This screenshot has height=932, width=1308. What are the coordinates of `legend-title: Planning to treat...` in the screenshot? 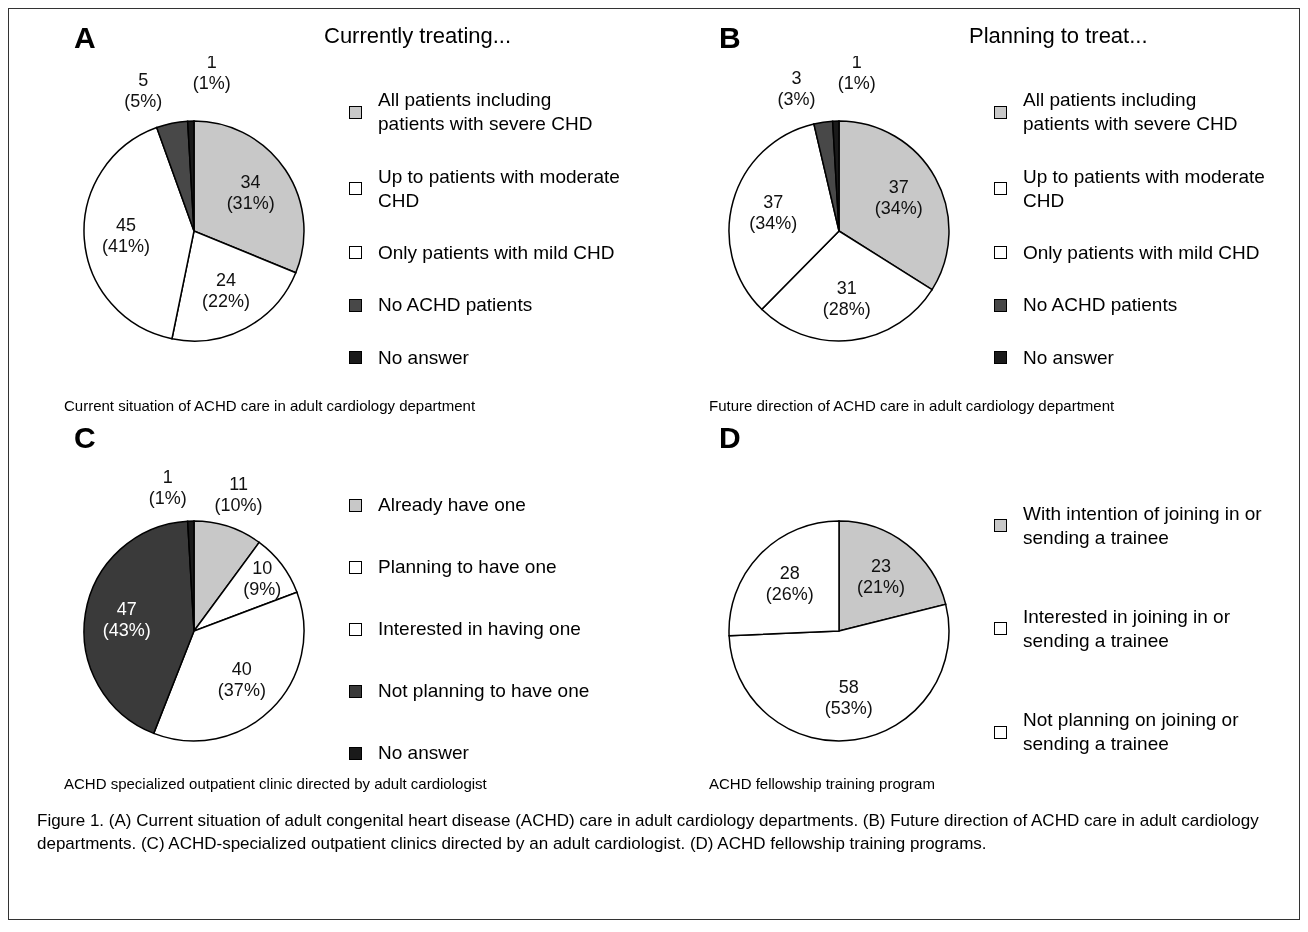 It's located at (1058, 36).